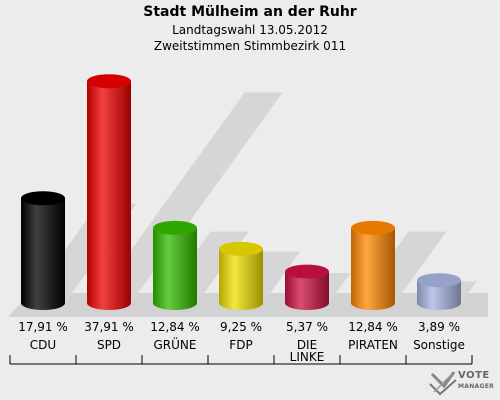 This screenshot has width=500, height=400. I want to click on value-label: 3,89 %, so click(439, 327).